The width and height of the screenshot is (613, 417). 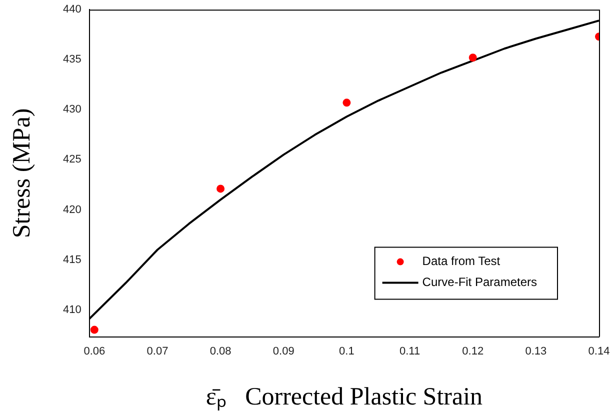 I want to click on x-tick-label: 0.11, so click(x=409, y=351).